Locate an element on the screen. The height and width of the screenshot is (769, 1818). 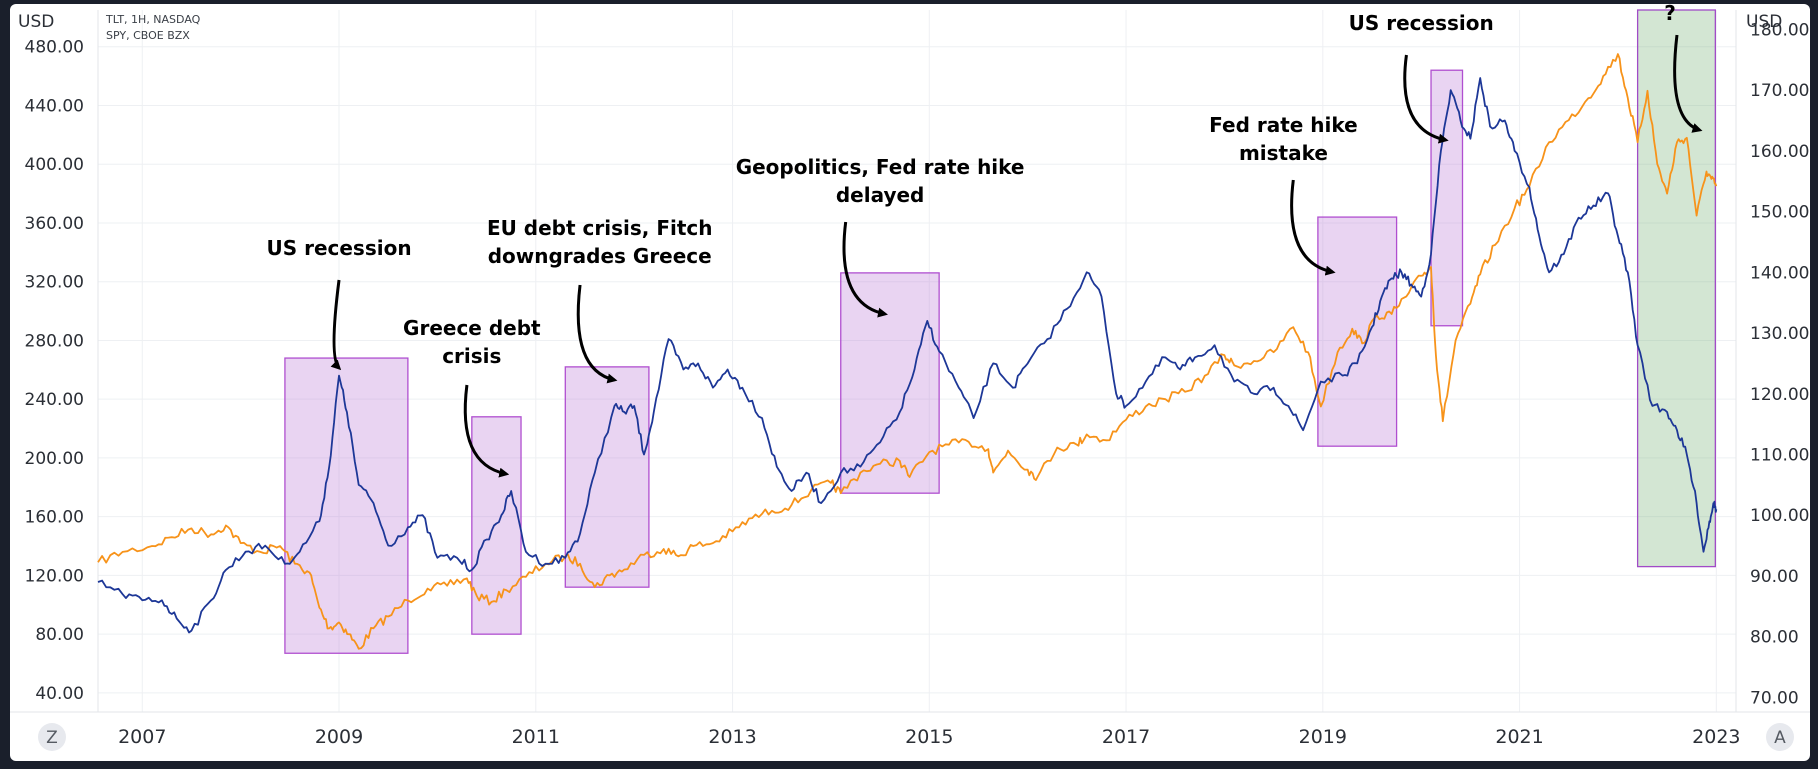
right-tick-label: 130.00 is located at coordinates (1779, 334).